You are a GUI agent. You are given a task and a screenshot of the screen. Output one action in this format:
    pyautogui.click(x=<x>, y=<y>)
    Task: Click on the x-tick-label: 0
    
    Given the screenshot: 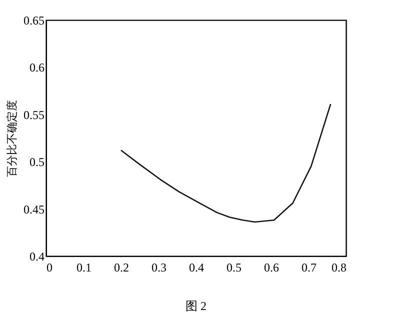 What is the action you would take?
    pyautogui.click(x=49, y=267)
    